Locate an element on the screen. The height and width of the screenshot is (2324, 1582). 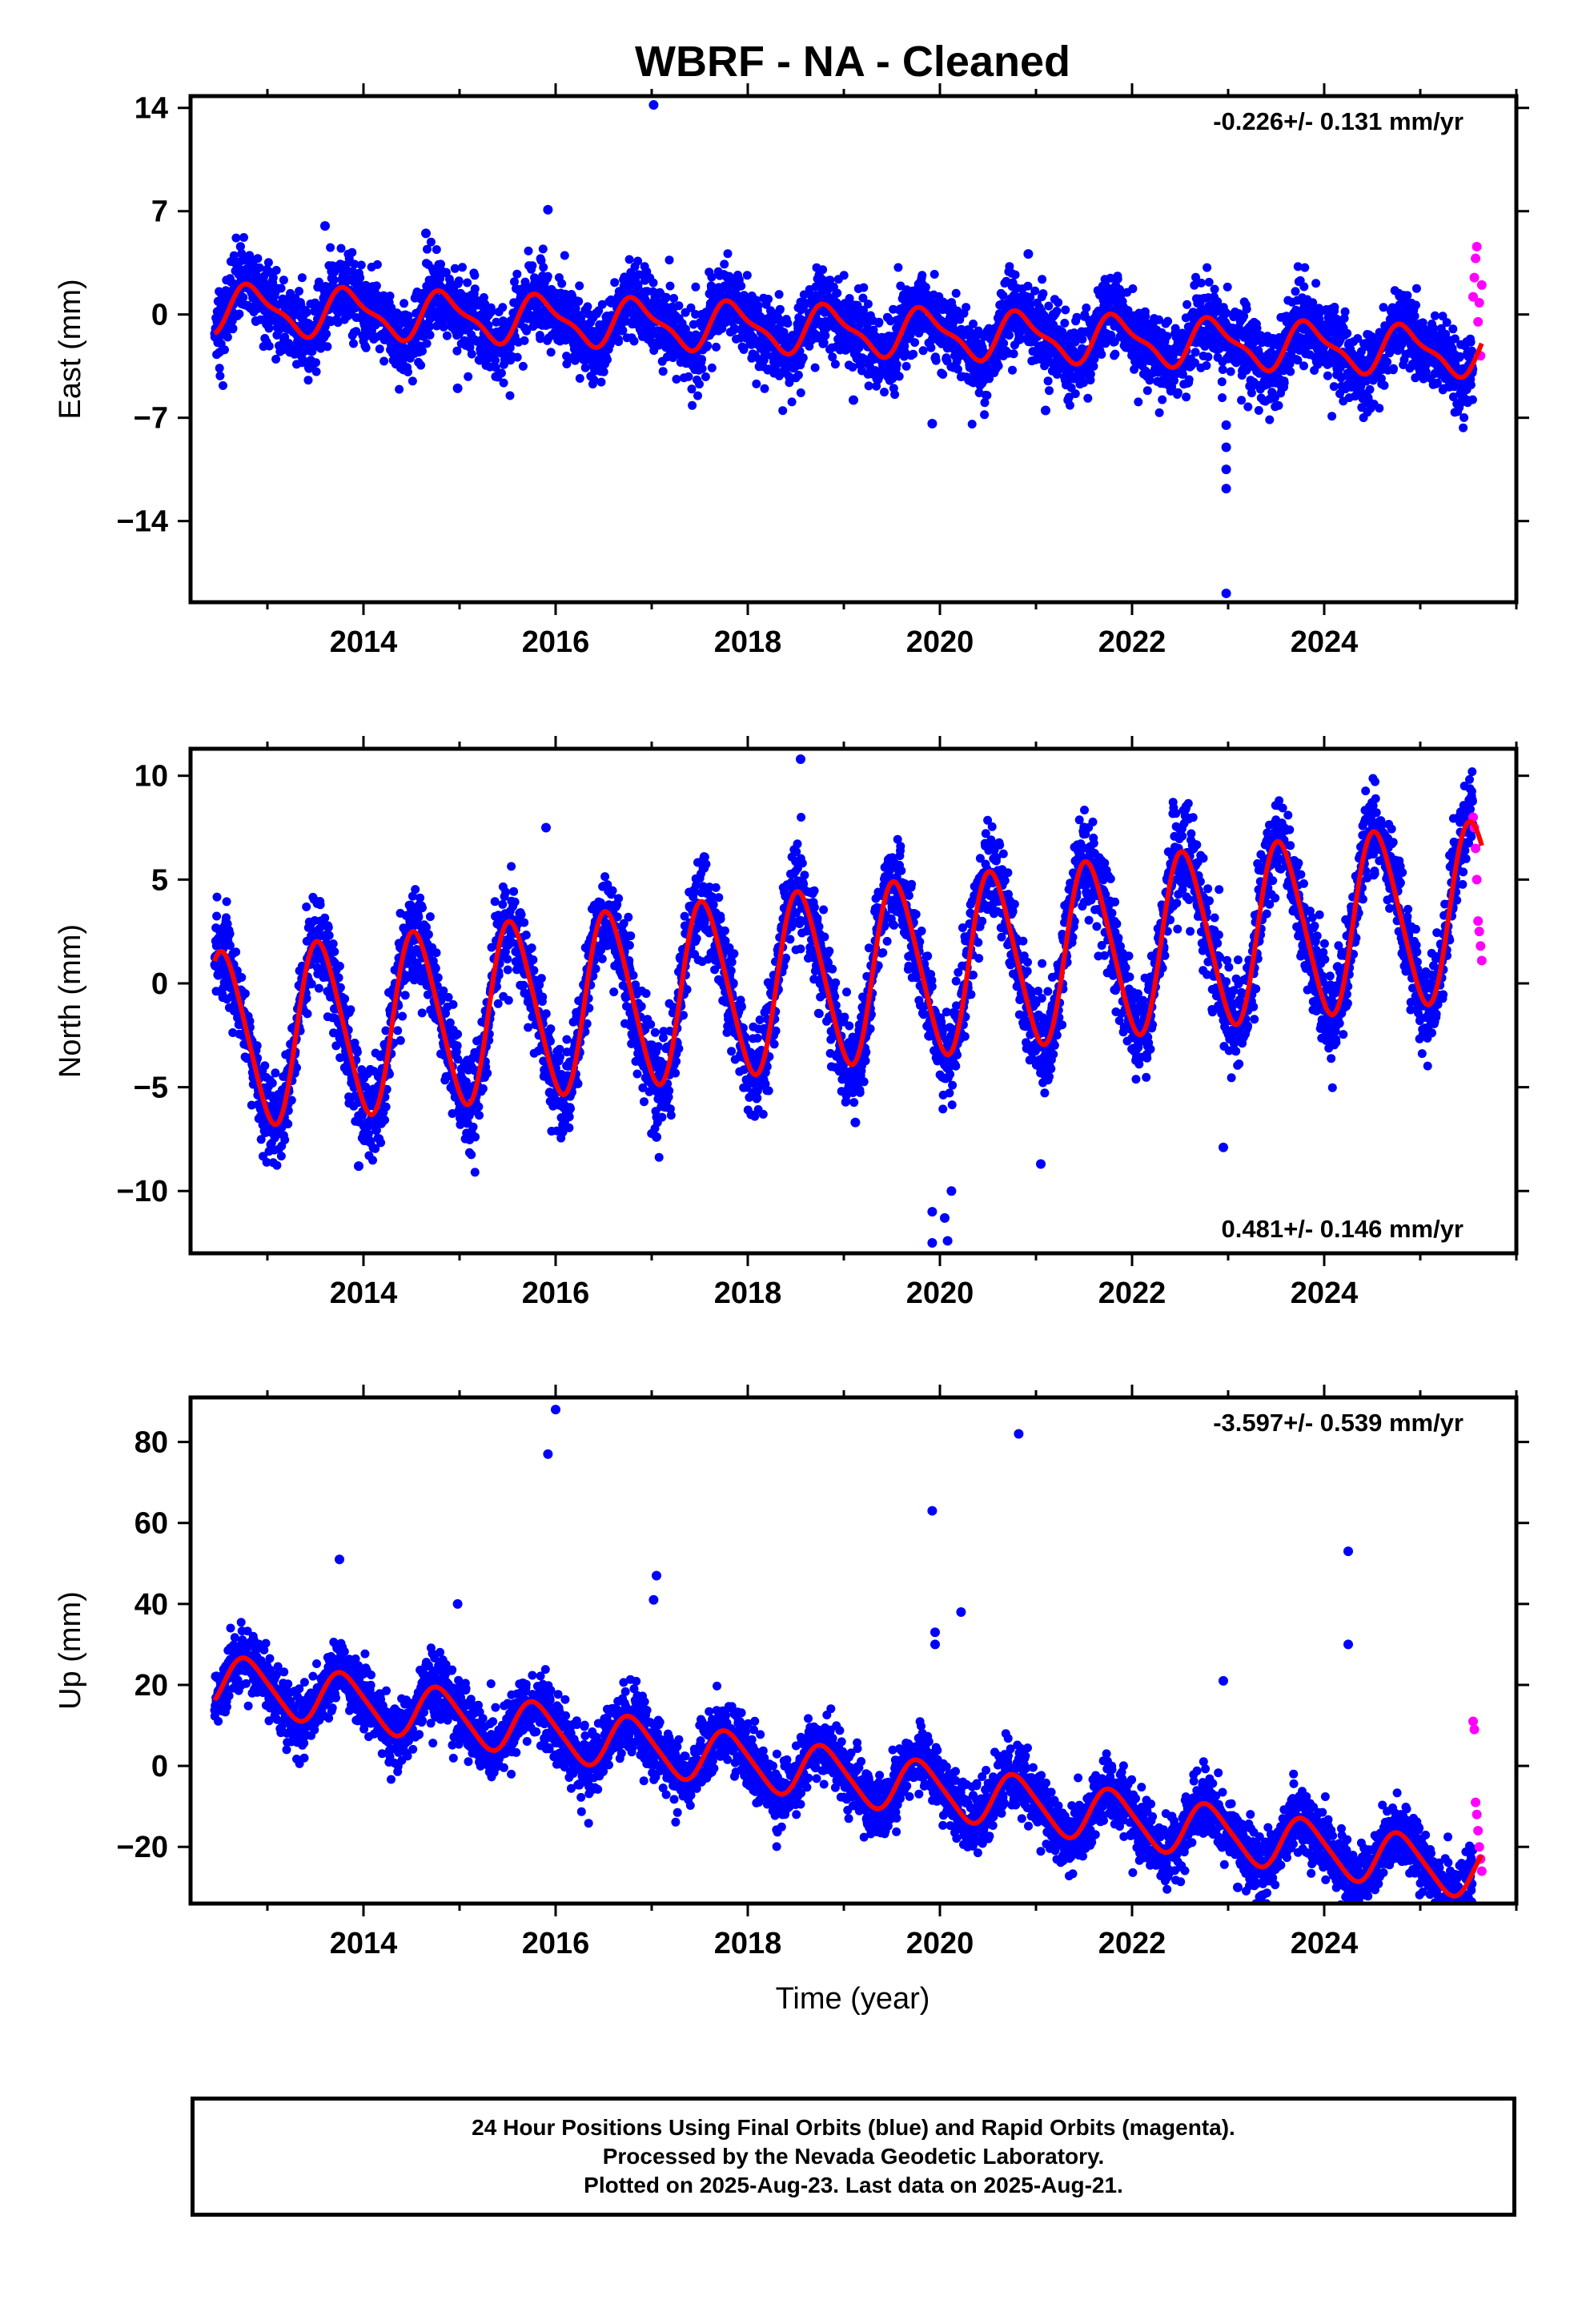
y-tick-label: 0 is located at coordinates (159, 315).